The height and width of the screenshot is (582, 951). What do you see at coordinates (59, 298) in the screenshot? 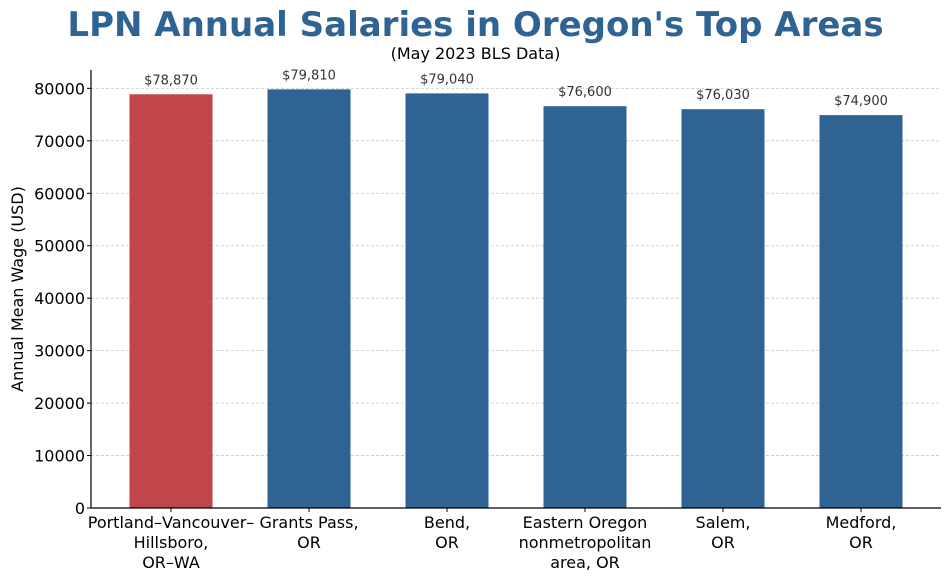
I see `y-tick-label: 40000` at bounding box center [59, 298].